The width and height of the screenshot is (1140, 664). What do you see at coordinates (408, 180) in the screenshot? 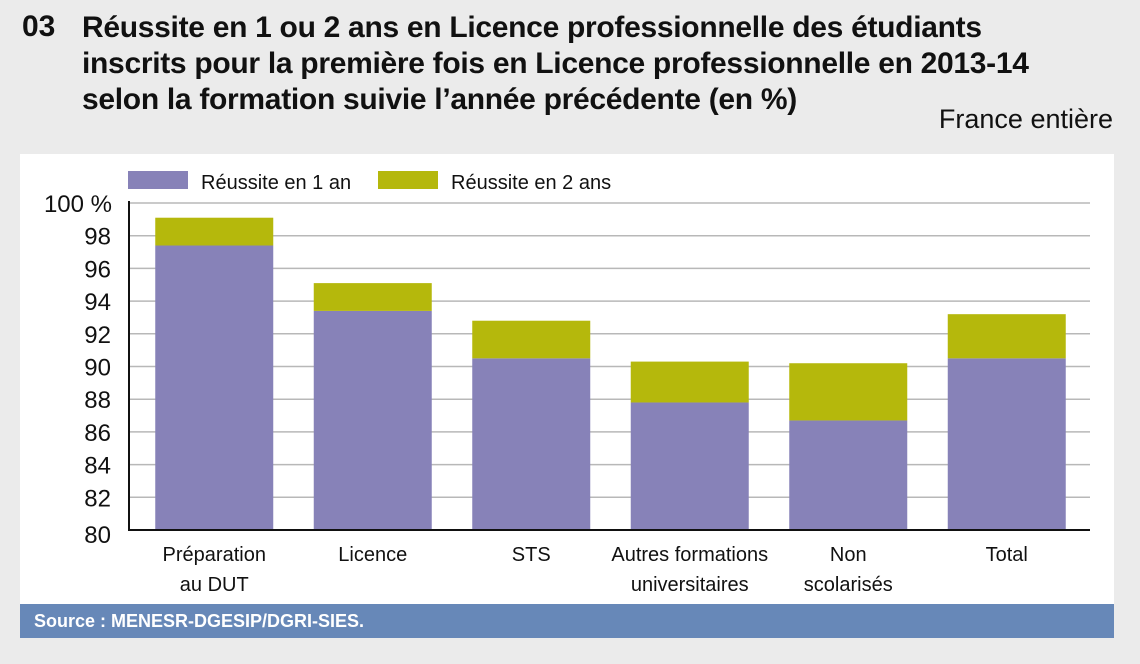
I see `legend-swatch-2yr` at bounding box center [408, 180].